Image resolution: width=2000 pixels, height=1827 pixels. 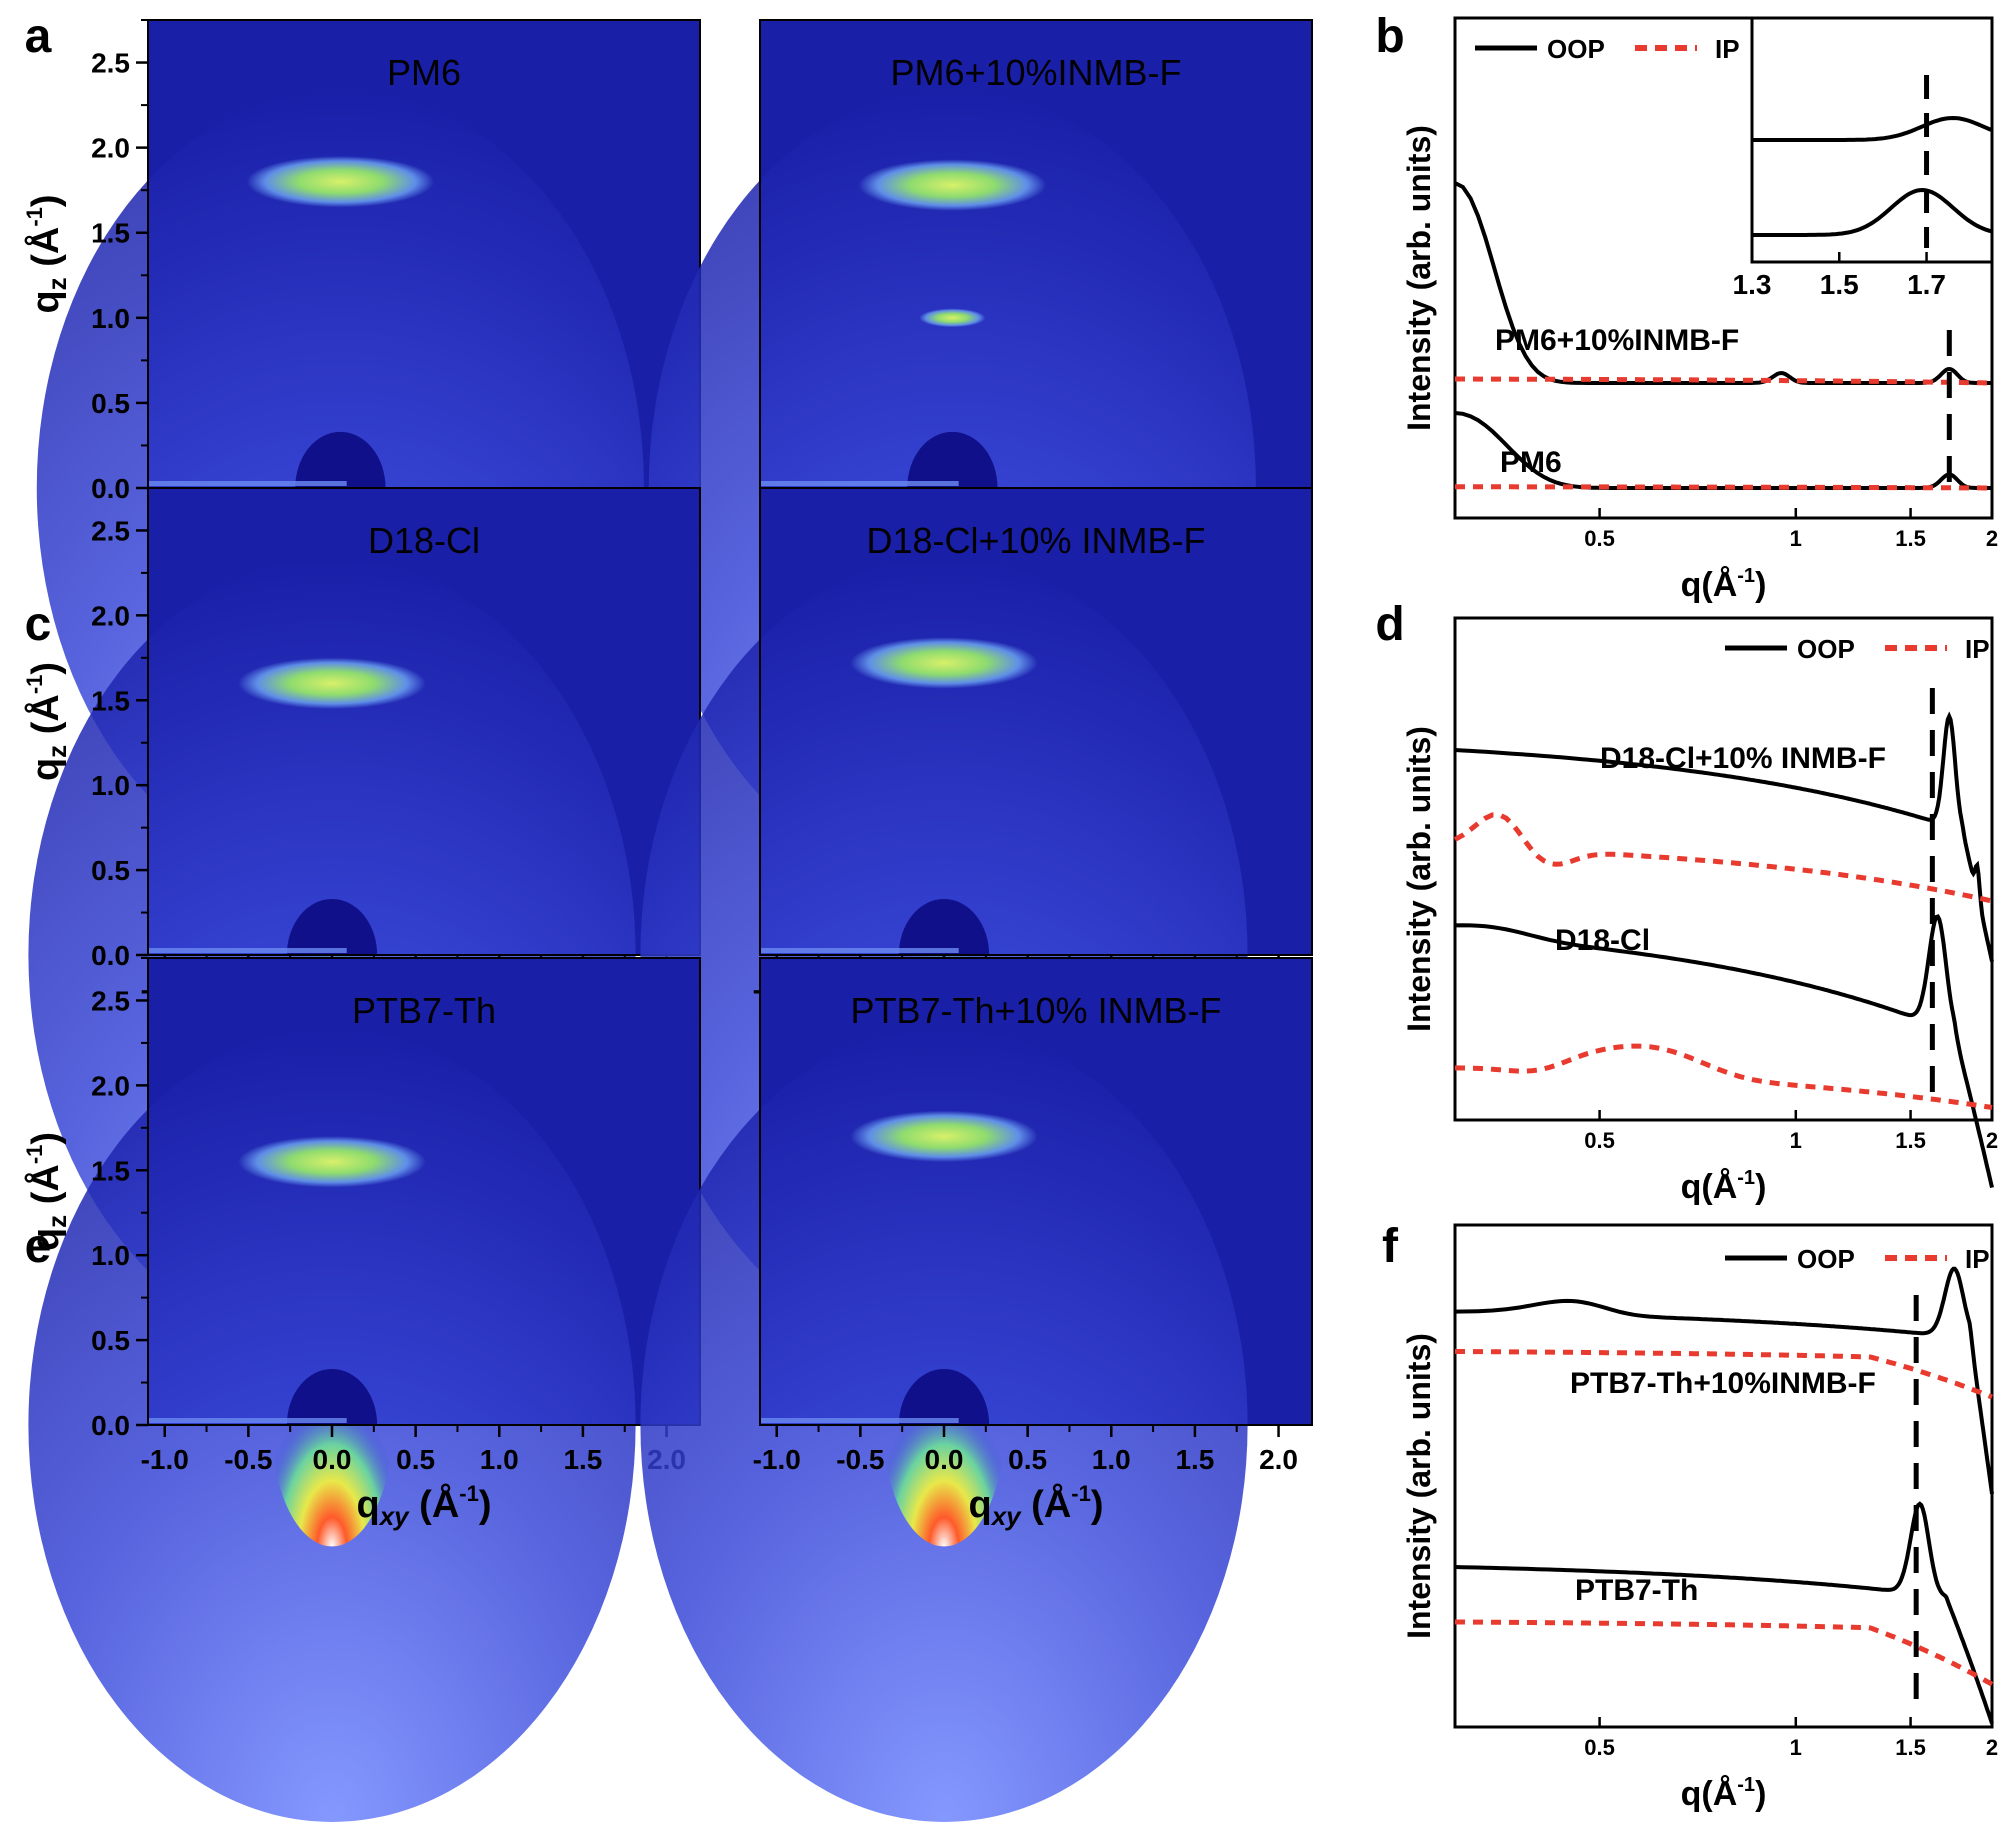 I want to click on sample-label-2: D18-Cl, so click(x=1602, y=940).